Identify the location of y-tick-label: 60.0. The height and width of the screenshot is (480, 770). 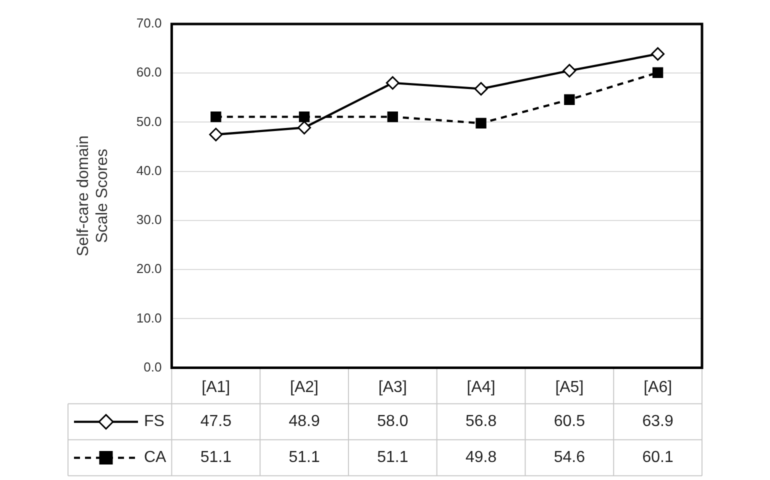
(149, 72).